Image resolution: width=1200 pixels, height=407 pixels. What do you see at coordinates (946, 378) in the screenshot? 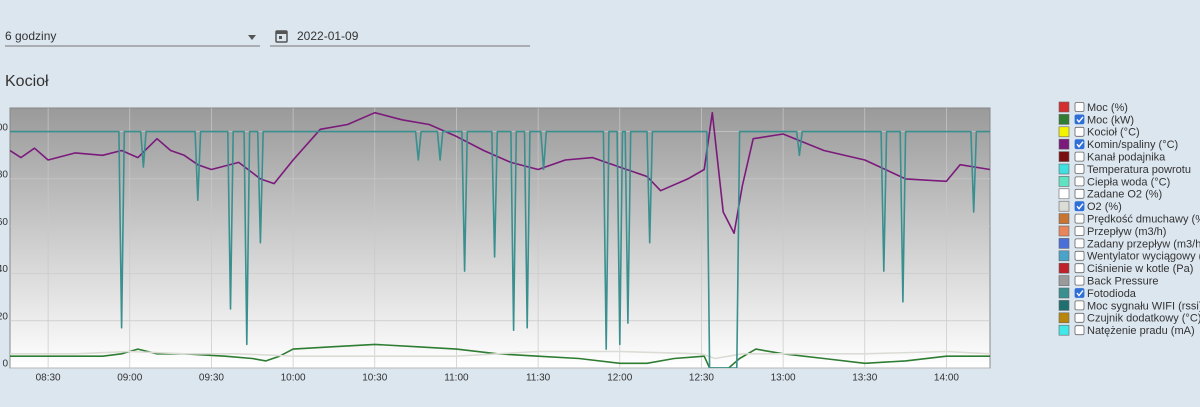
I see `x-tick-label: 14:00` at bounding box center [946, 378].